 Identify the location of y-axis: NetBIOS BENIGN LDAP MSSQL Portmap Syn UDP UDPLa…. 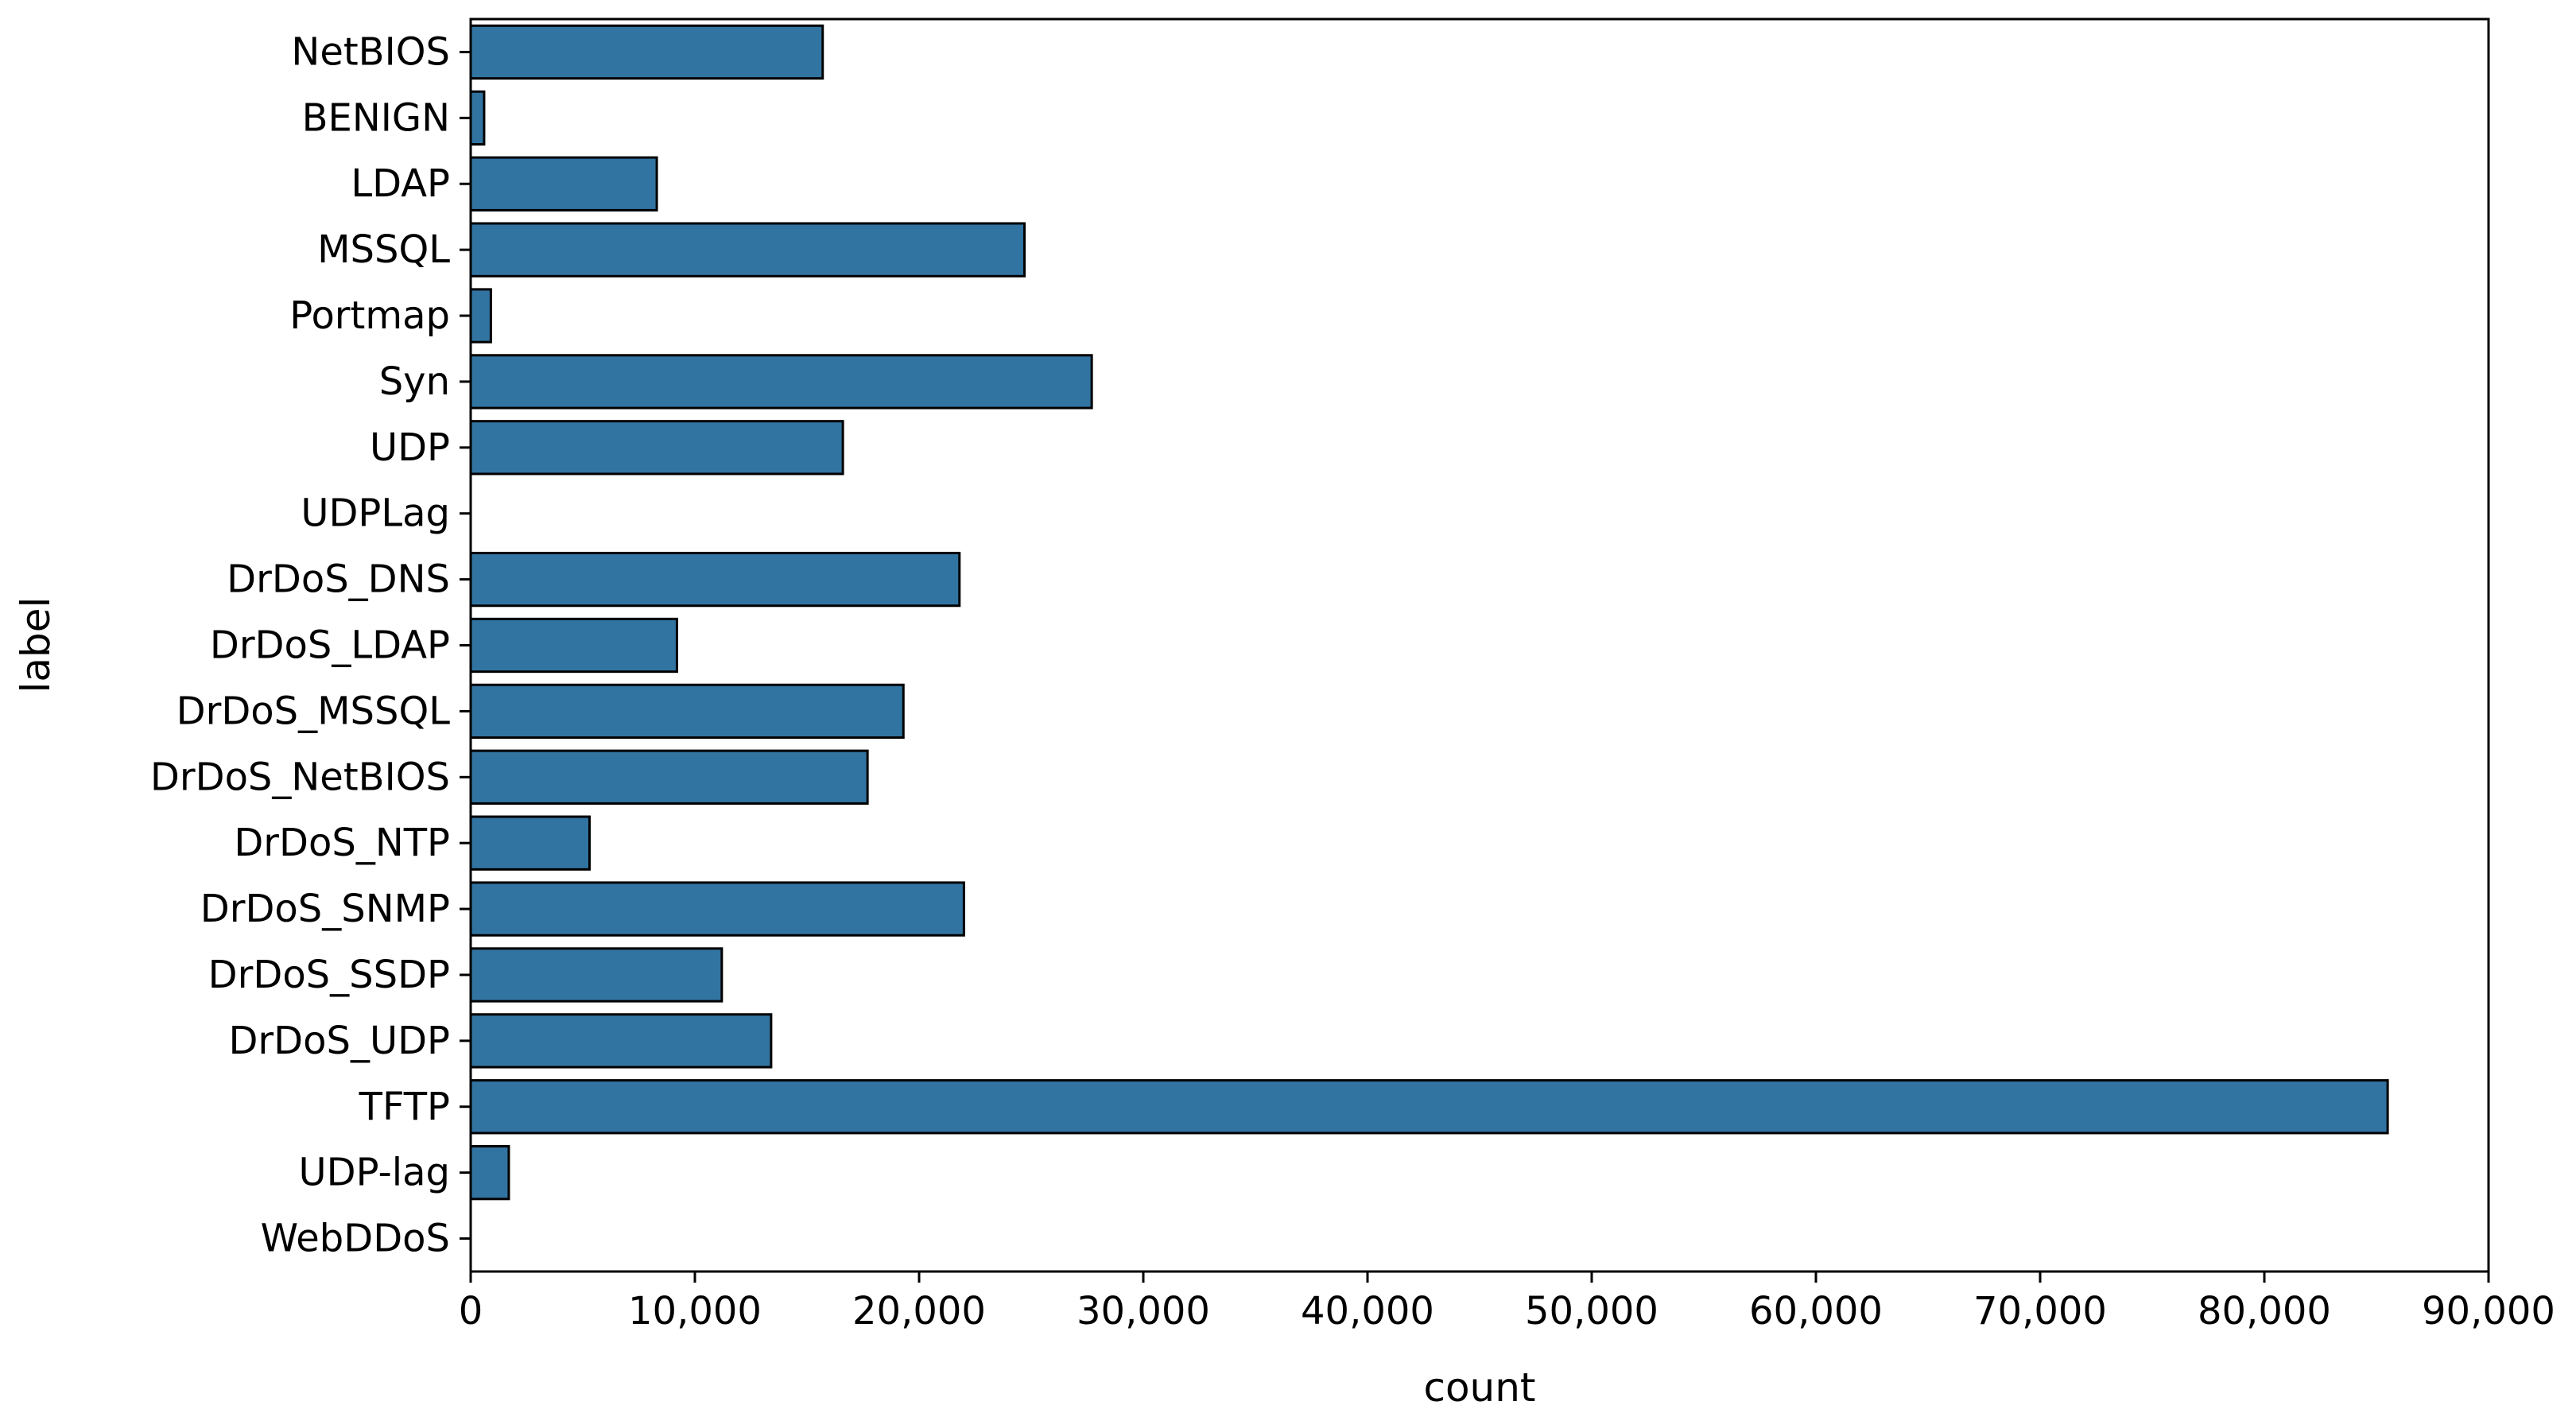
(311, 645).